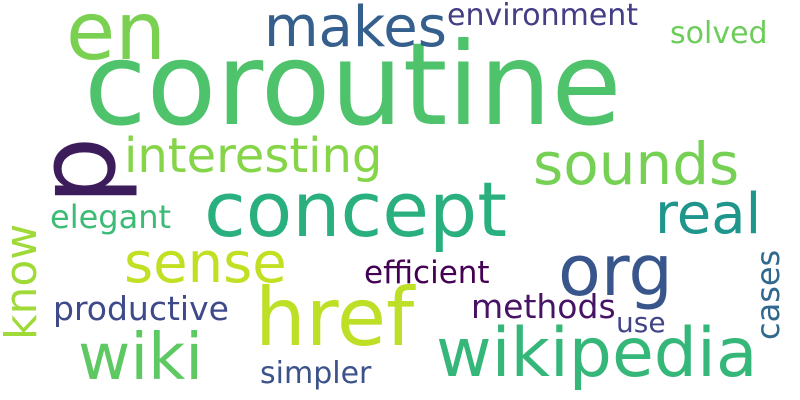  I want to click on word-elegant: elegant, so click(111, 217).